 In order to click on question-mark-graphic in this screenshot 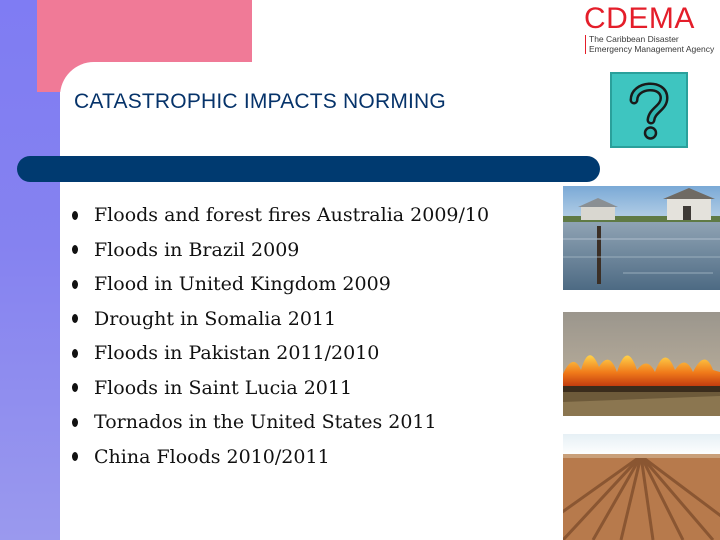, I will do `click(649, 111)`.